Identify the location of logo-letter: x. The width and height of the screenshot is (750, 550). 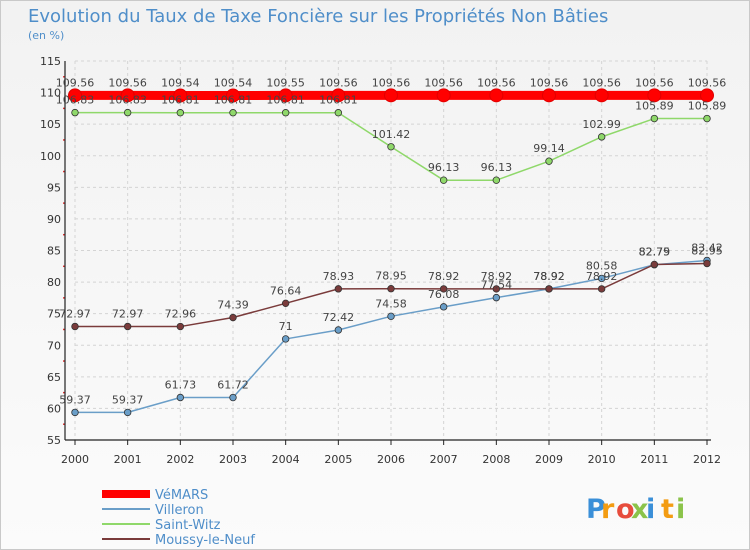
(639, 509).